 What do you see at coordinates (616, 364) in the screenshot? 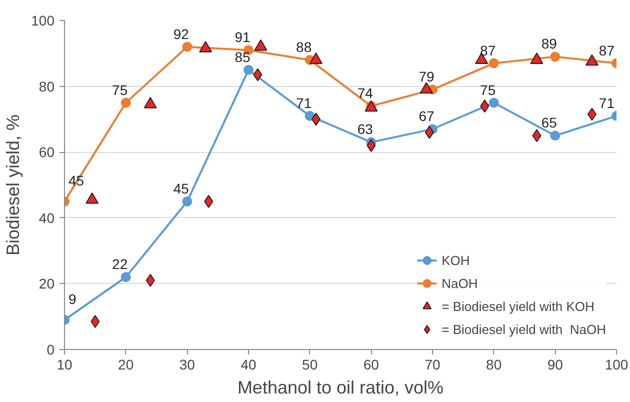
I see `x-tick-label: 100` at bounding box center [616, 364].